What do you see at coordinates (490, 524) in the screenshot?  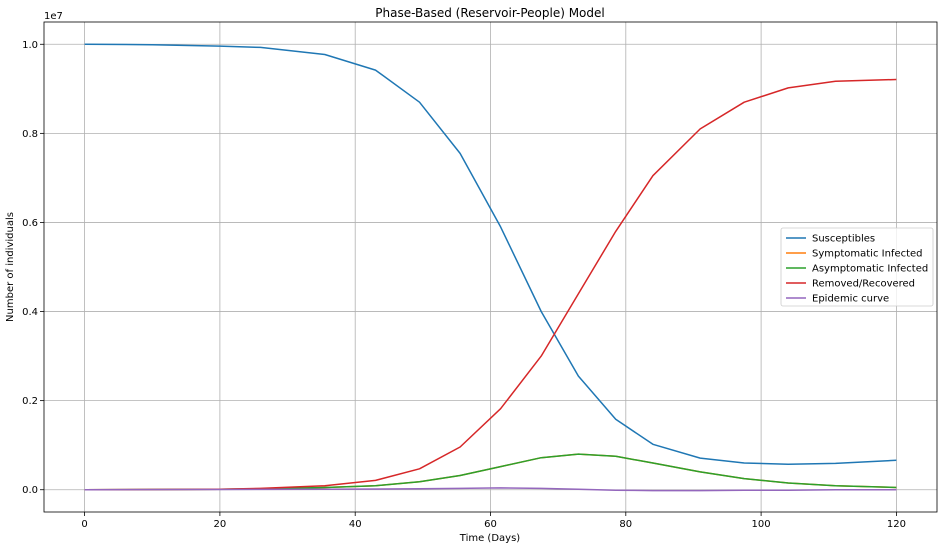 I see `x-tick-label: 60` at bounding box center [490, 524].